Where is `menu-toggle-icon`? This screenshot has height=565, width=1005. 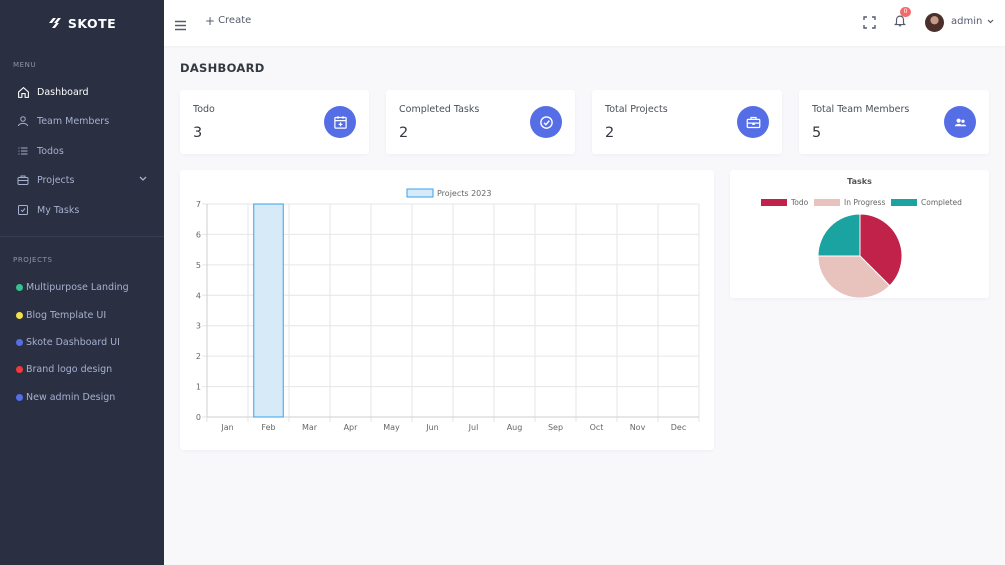
menu-toggle-icon is located at coordinates (180, 25).